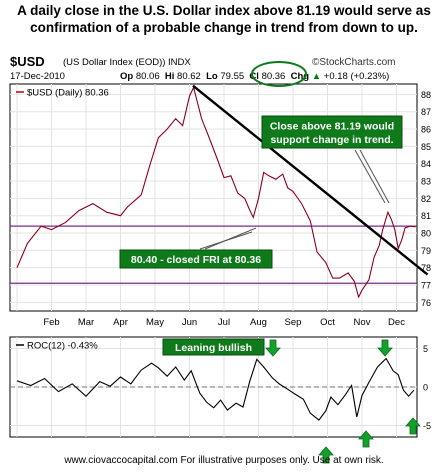 This screenshot has width=448, height=474. Describe the element at coordinates (51, 322) in the screenshot. I see `x-tick-label: Feb` at that location.